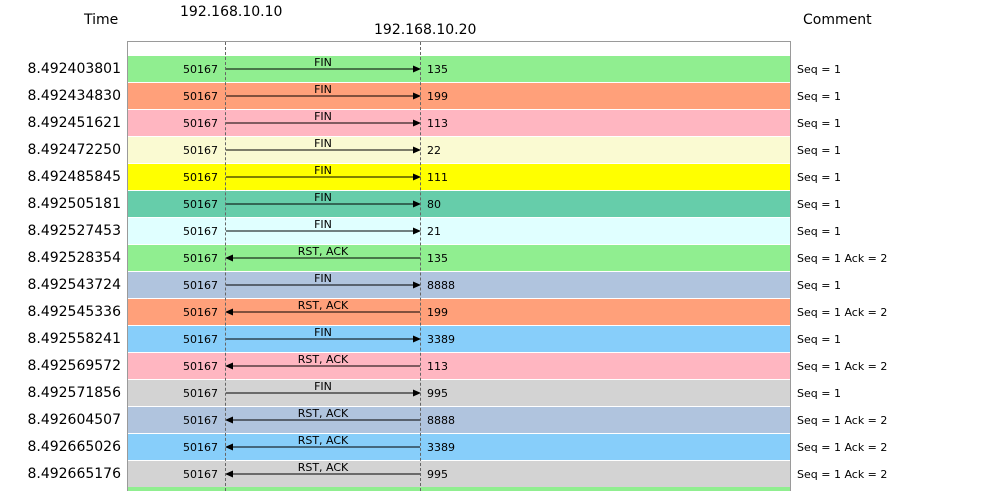 This screenshot has height=491, width=986. What do you see at coordinates (74, 474) in the screenshot?
I see `row-time: 8.492665176` at bounding box center [74, 474].